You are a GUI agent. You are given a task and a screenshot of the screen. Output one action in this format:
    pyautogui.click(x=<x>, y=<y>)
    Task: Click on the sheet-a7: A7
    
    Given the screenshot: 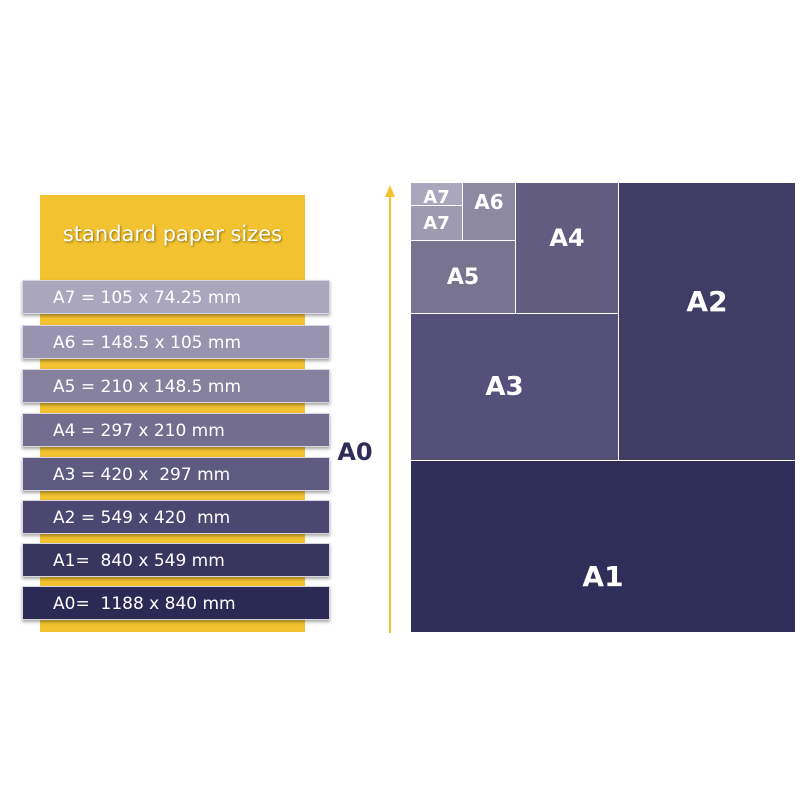 What is the action you would take?
    pyautogui.click(x=436, y=223)
    